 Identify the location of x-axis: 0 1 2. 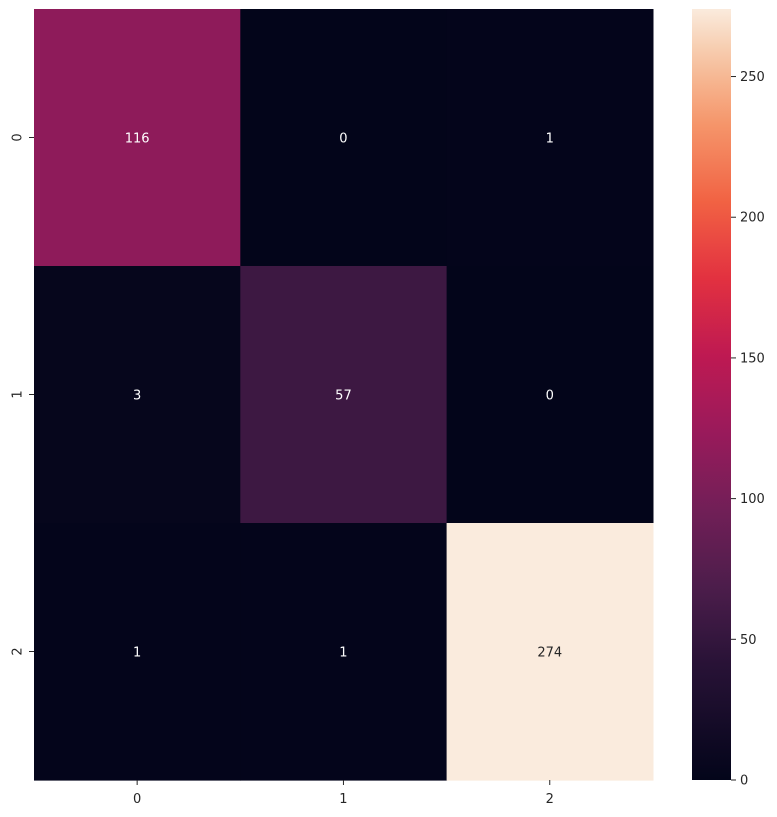
(343, 793).